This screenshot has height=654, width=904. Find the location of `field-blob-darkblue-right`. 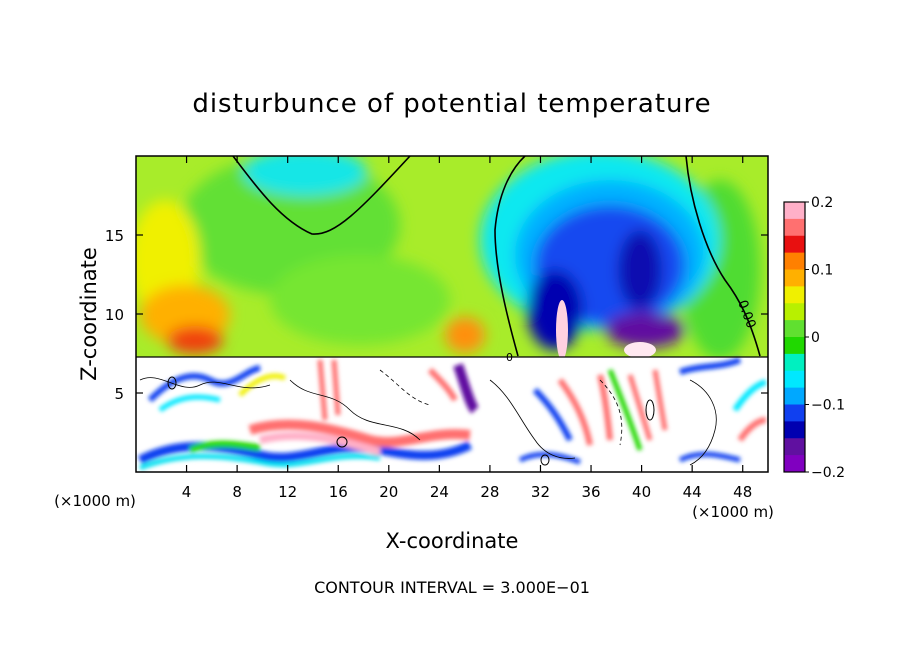

field-blob-darkblue-right is located at coordinates (640, 270).